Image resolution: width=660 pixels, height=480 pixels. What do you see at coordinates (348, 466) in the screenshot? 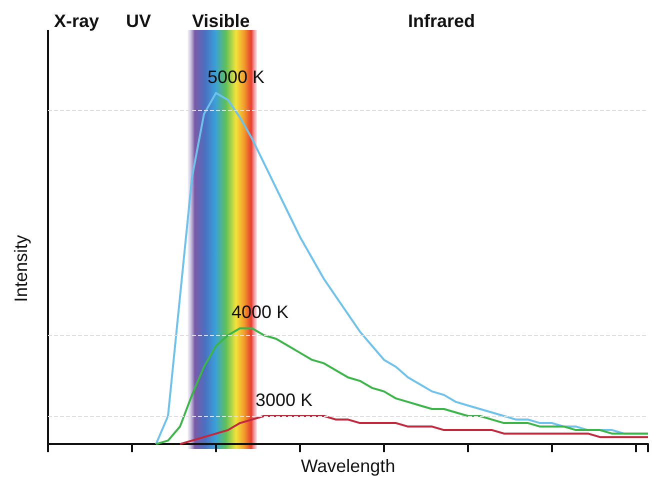
I see `x-axis-title: Wavelength` at bounding box center [348, 466].